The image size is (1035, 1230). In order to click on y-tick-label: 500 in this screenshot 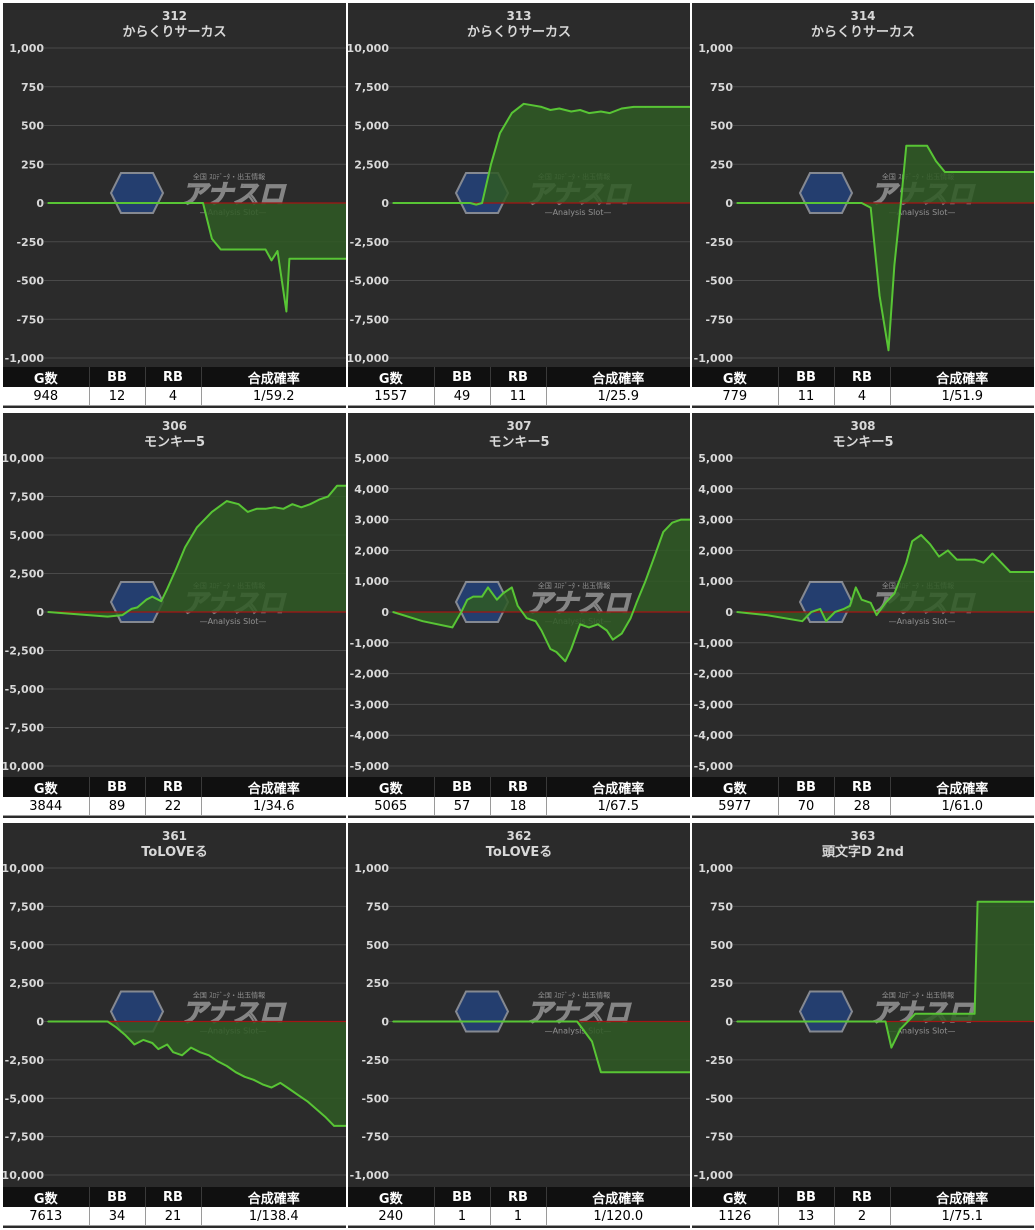, I will do `click(721, 126)`.